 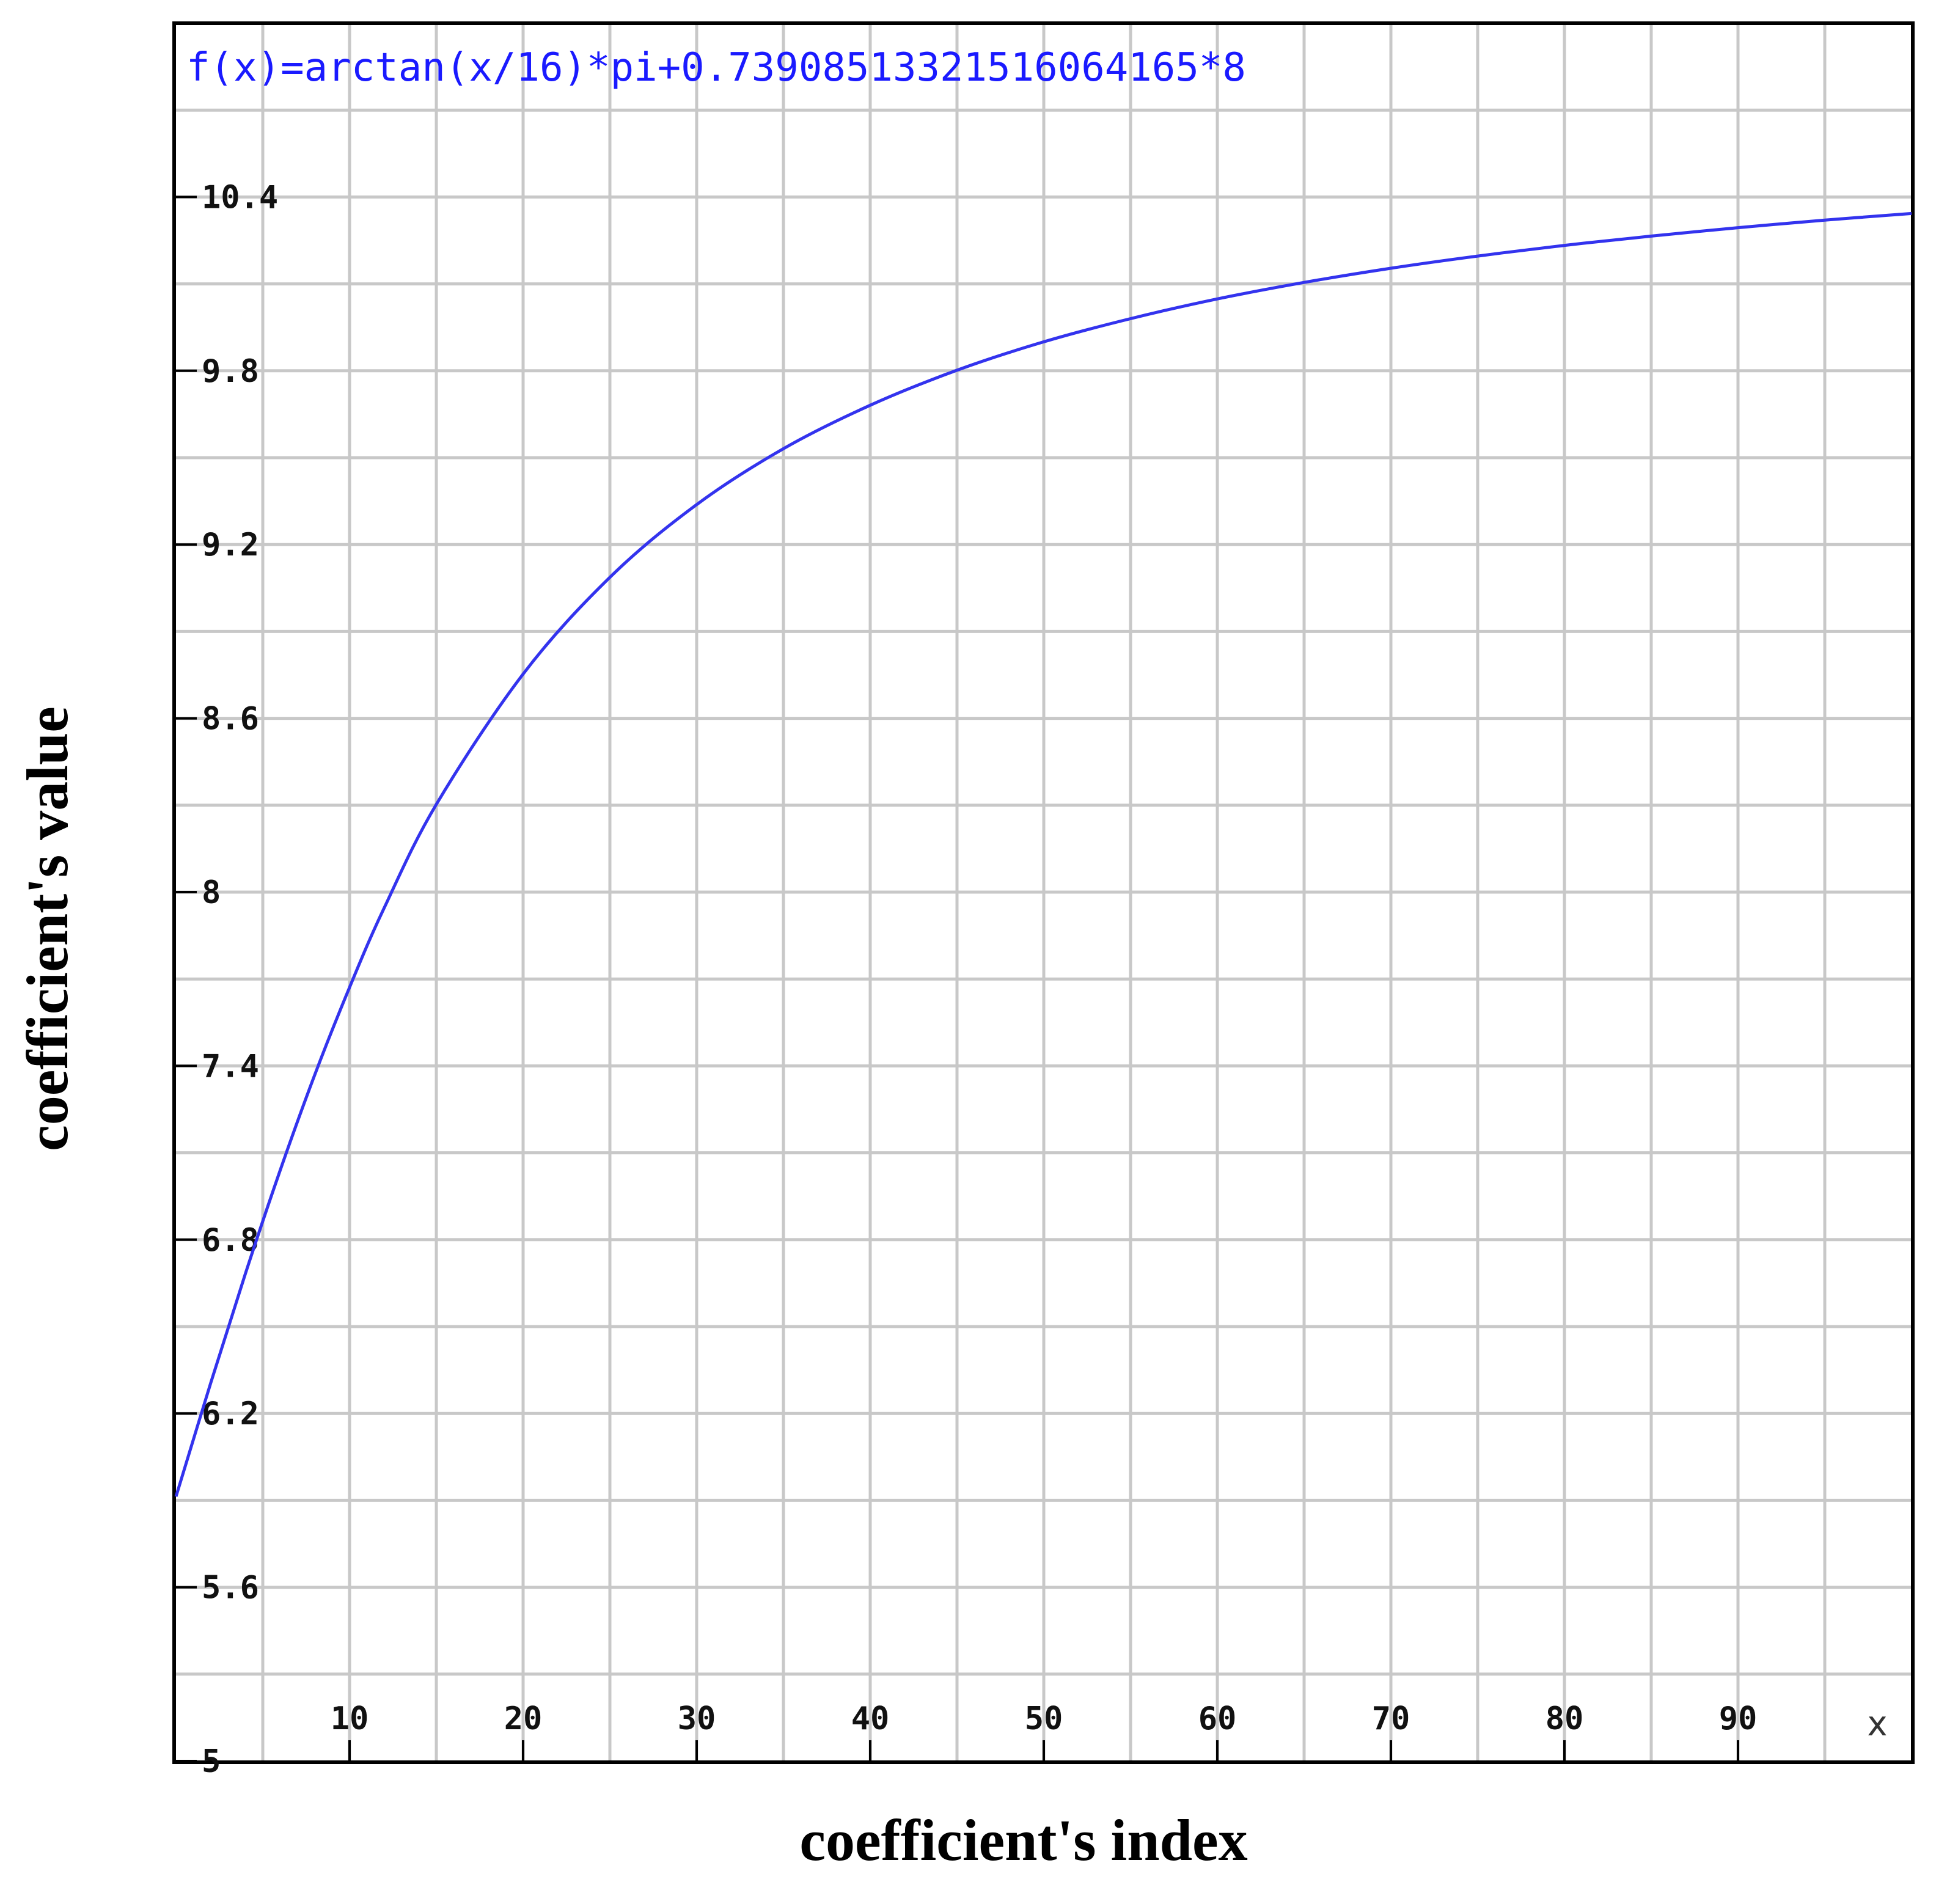 I want to click on y-tick-label: 8.6, so click(x=231, y=719).